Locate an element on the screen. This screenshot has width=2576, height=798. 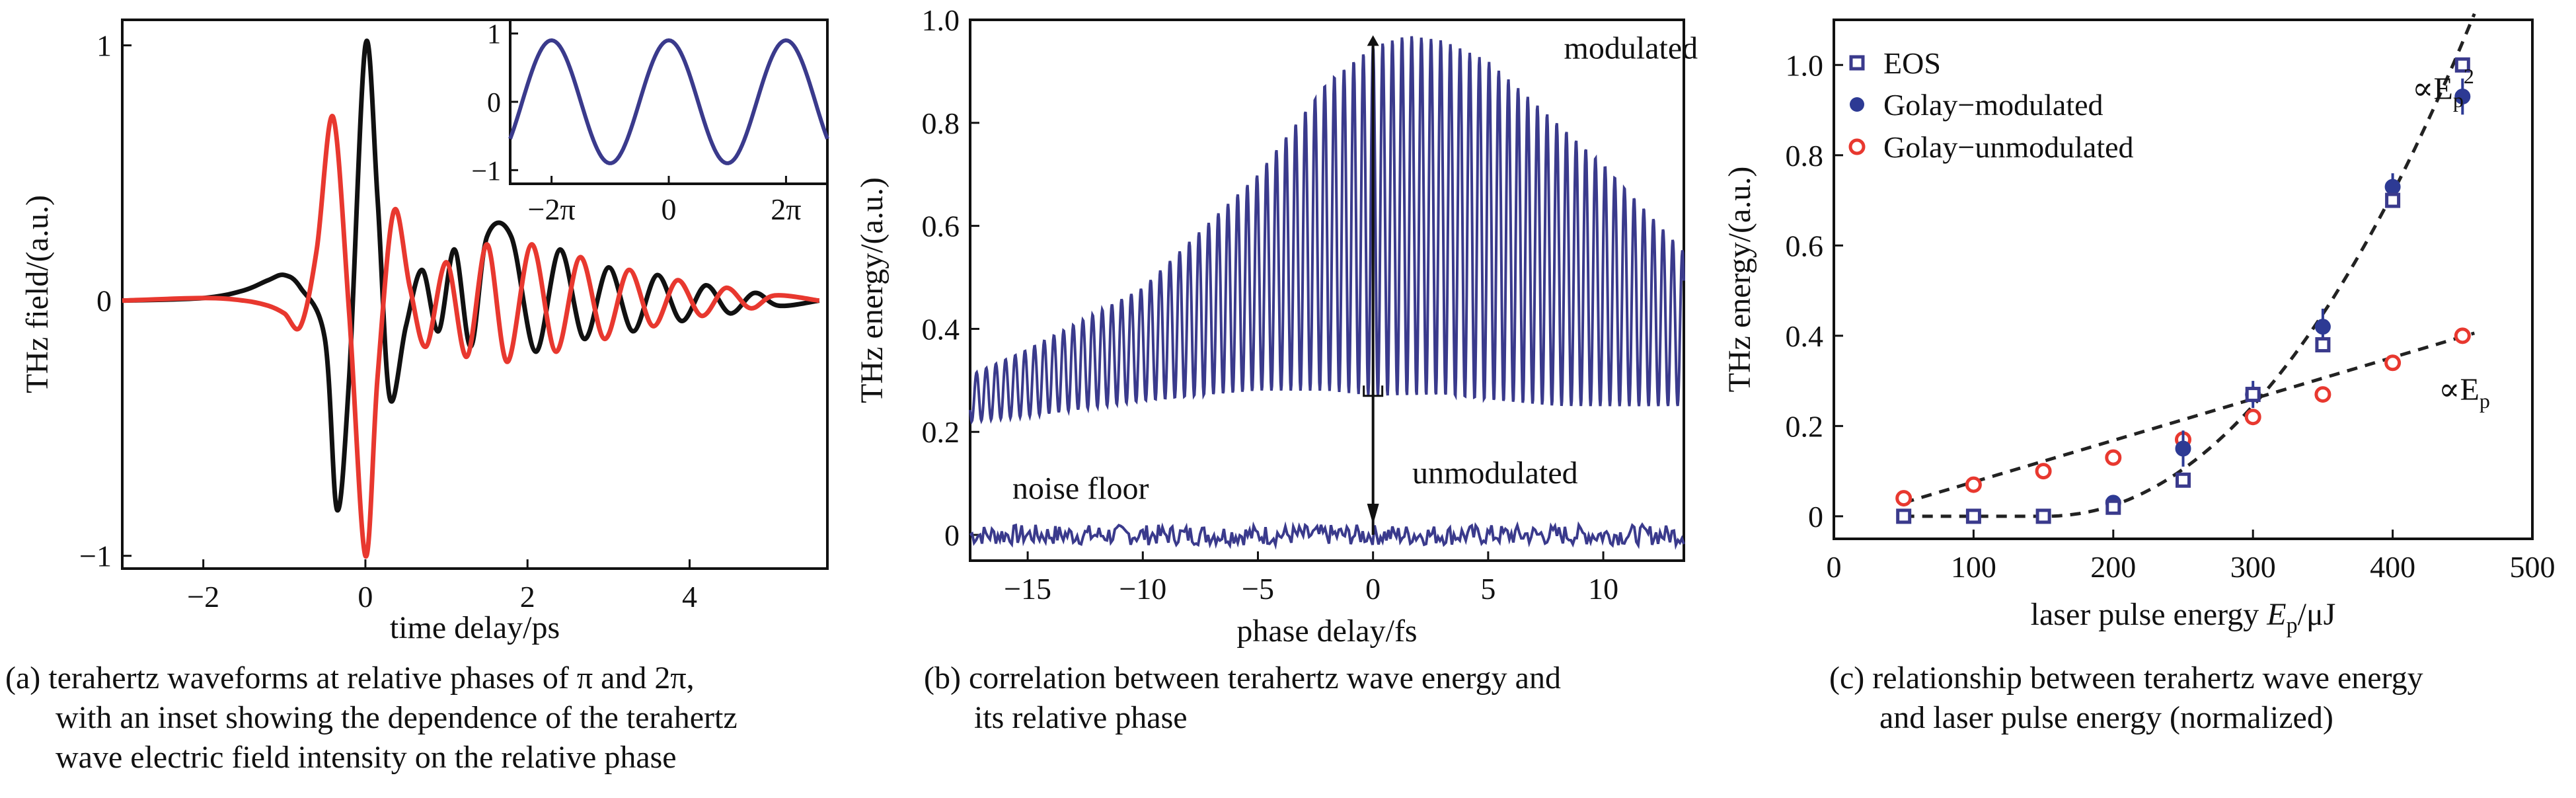
panel-c-ytick-label: 0.8 is located at coordinates (1805, 156).